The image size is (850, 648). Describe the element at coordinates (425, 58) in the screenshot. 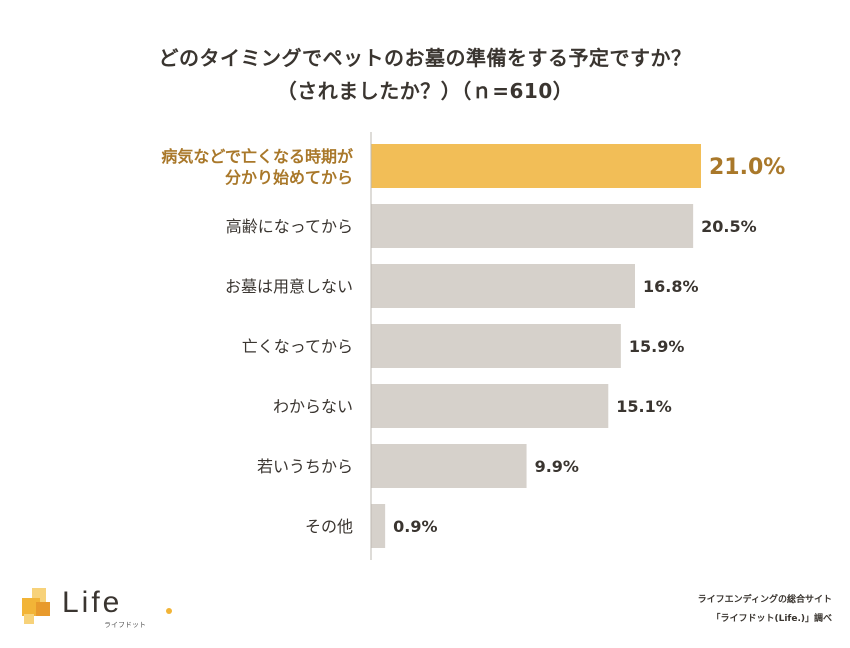

I see `chart-title-line1: どのタイミングでペットのお墓の準備をする予定ですか？` at that location.